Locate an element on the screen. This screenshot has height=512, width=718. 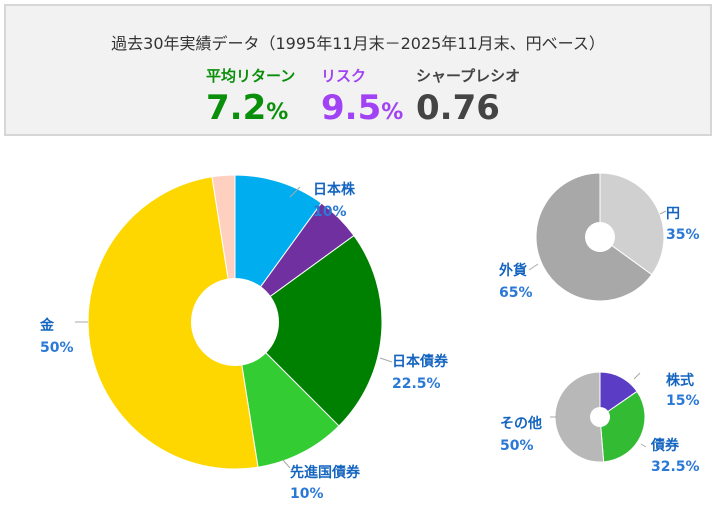
chart-3-donut-hole is located at coordinates (600, 417).